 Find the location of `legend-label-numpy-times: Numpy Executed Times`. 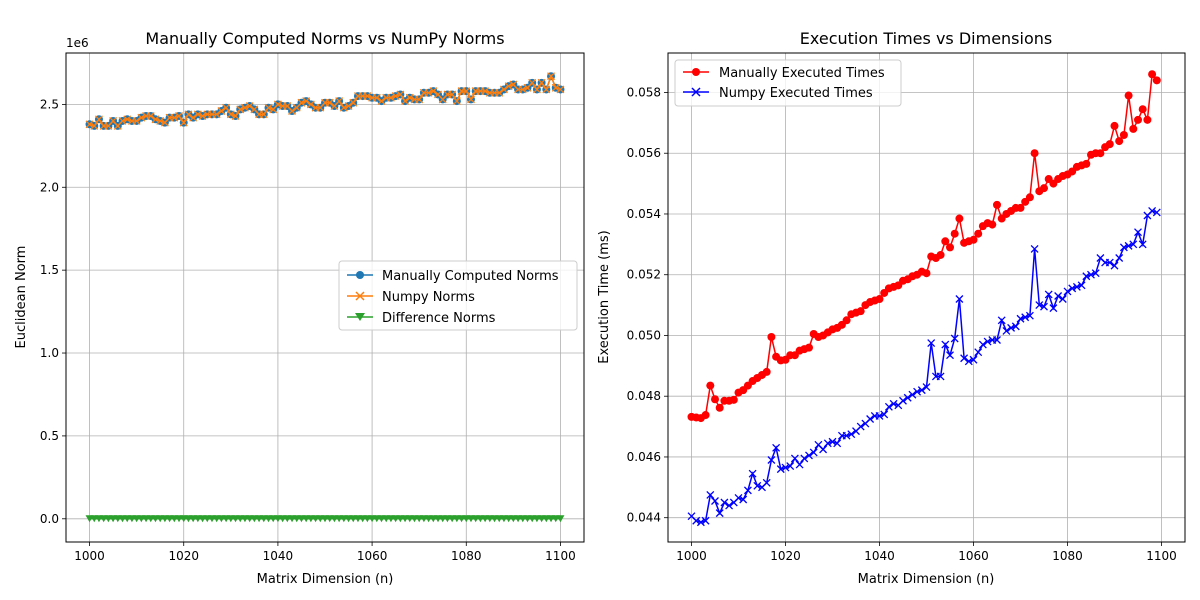

legend-label-numpy-times: Numpy Executed Times is located at coordinates (796, 93).